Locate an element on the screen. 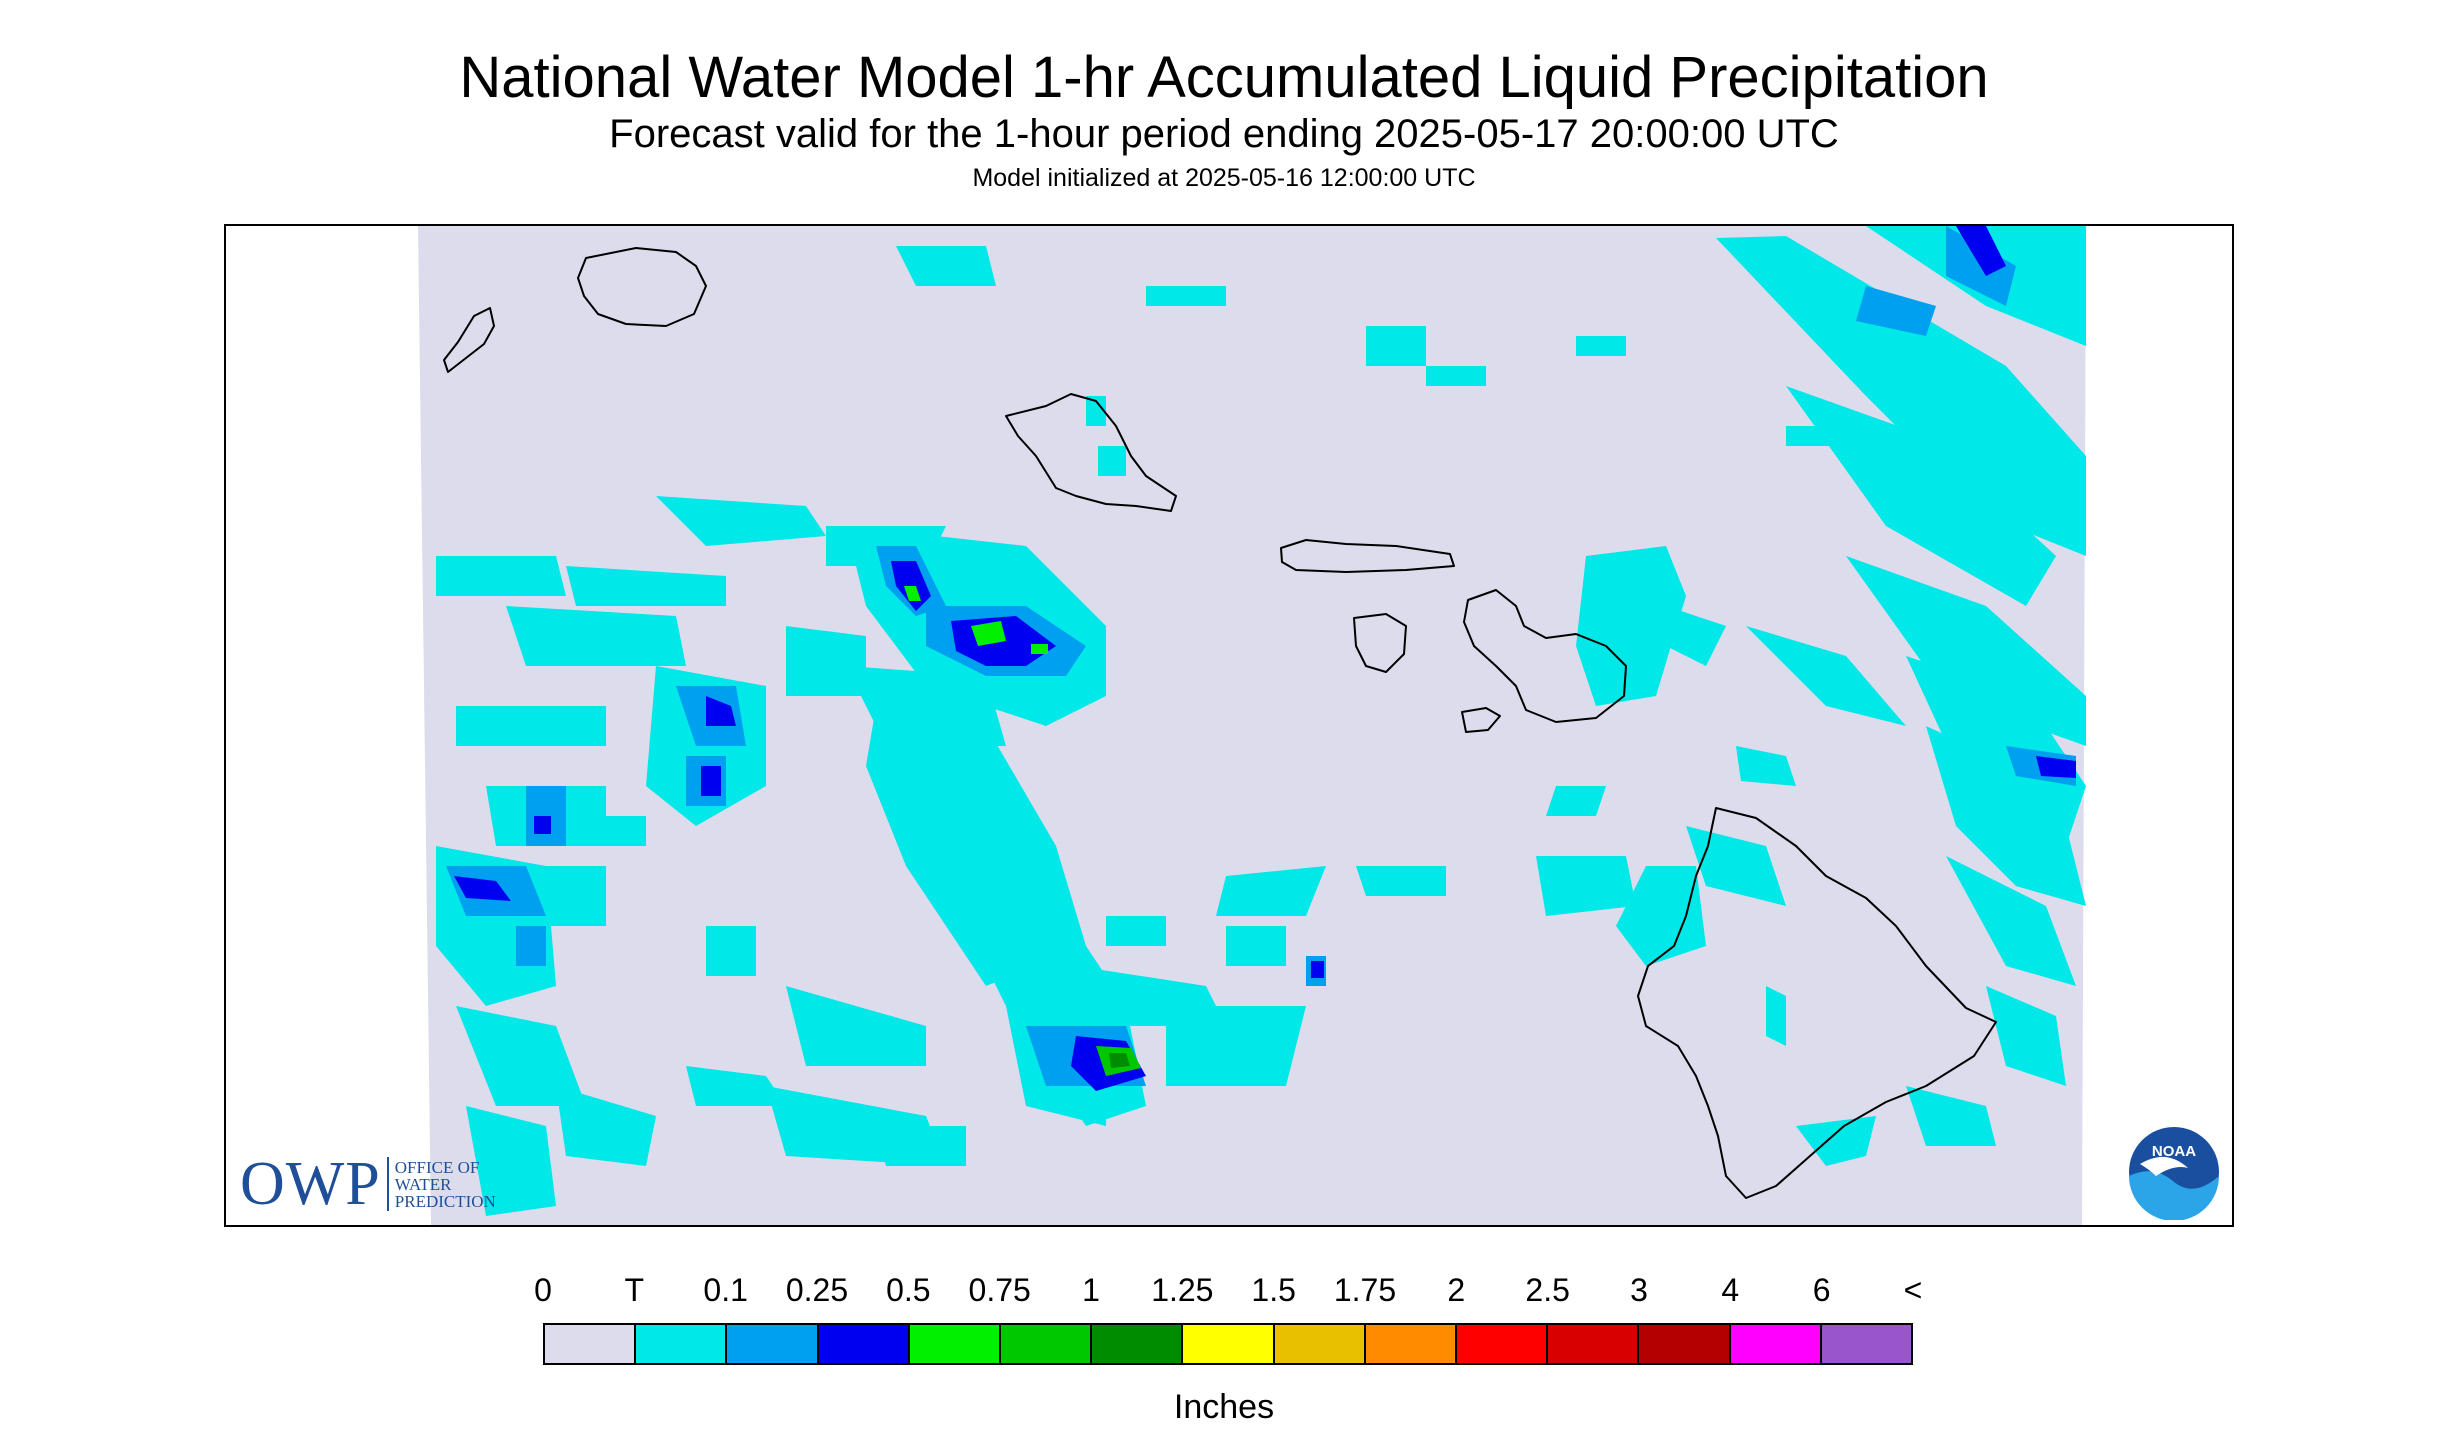 This screenshot has width=2448, height=1448. legend-units: Inches is located at coordinates (1224, 1407).